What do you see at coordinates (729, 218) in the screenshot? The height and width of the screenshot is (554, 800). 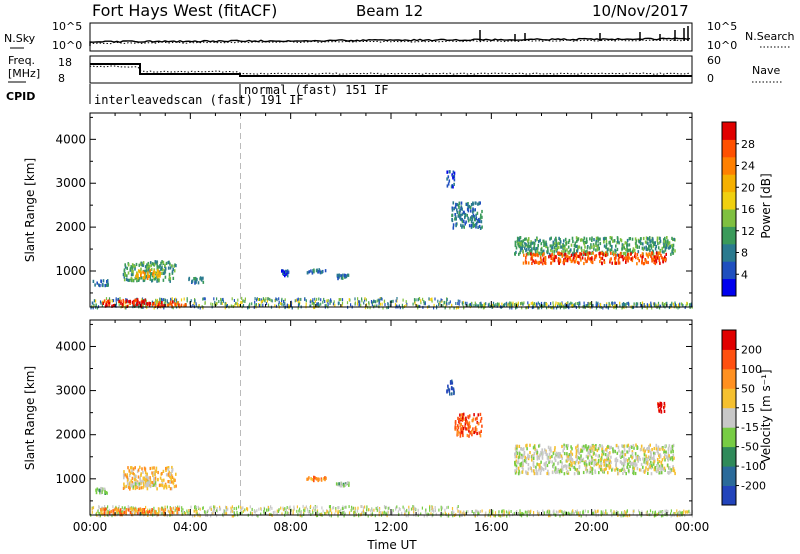 I see `colorbar-swatch` at bounding box center [729, 218].